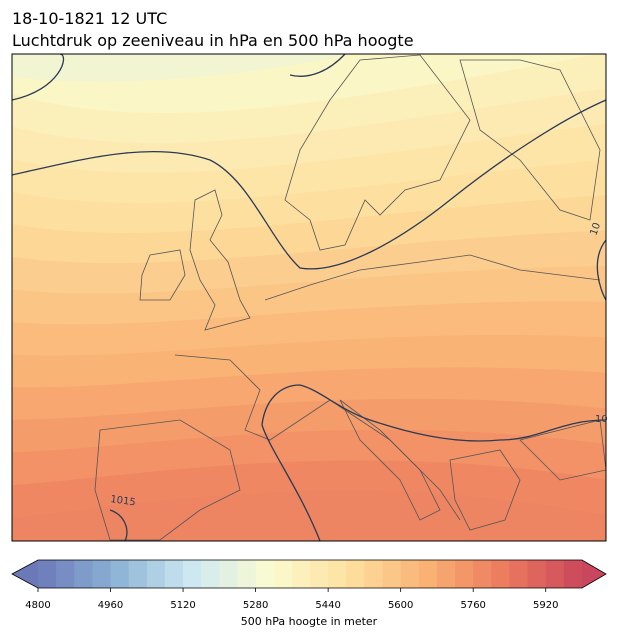  I want to click on colorbar-tick-label: 5440, so click(327, 605).